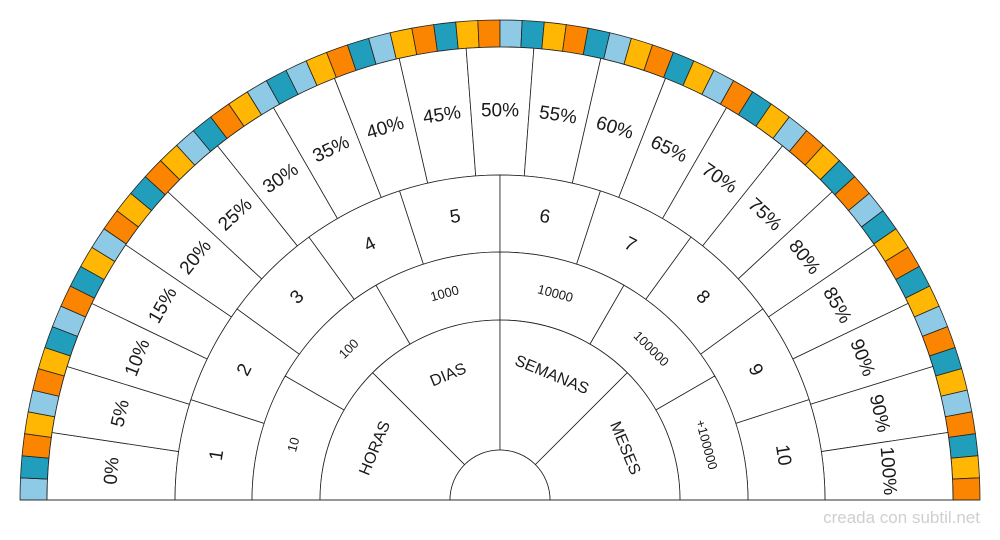 The width and height of the screenshot is (1000, 540). What do you see at coordinates (783, 455) in the screenshot?
I see `number-label: 10` at bounding box center [783, 455].